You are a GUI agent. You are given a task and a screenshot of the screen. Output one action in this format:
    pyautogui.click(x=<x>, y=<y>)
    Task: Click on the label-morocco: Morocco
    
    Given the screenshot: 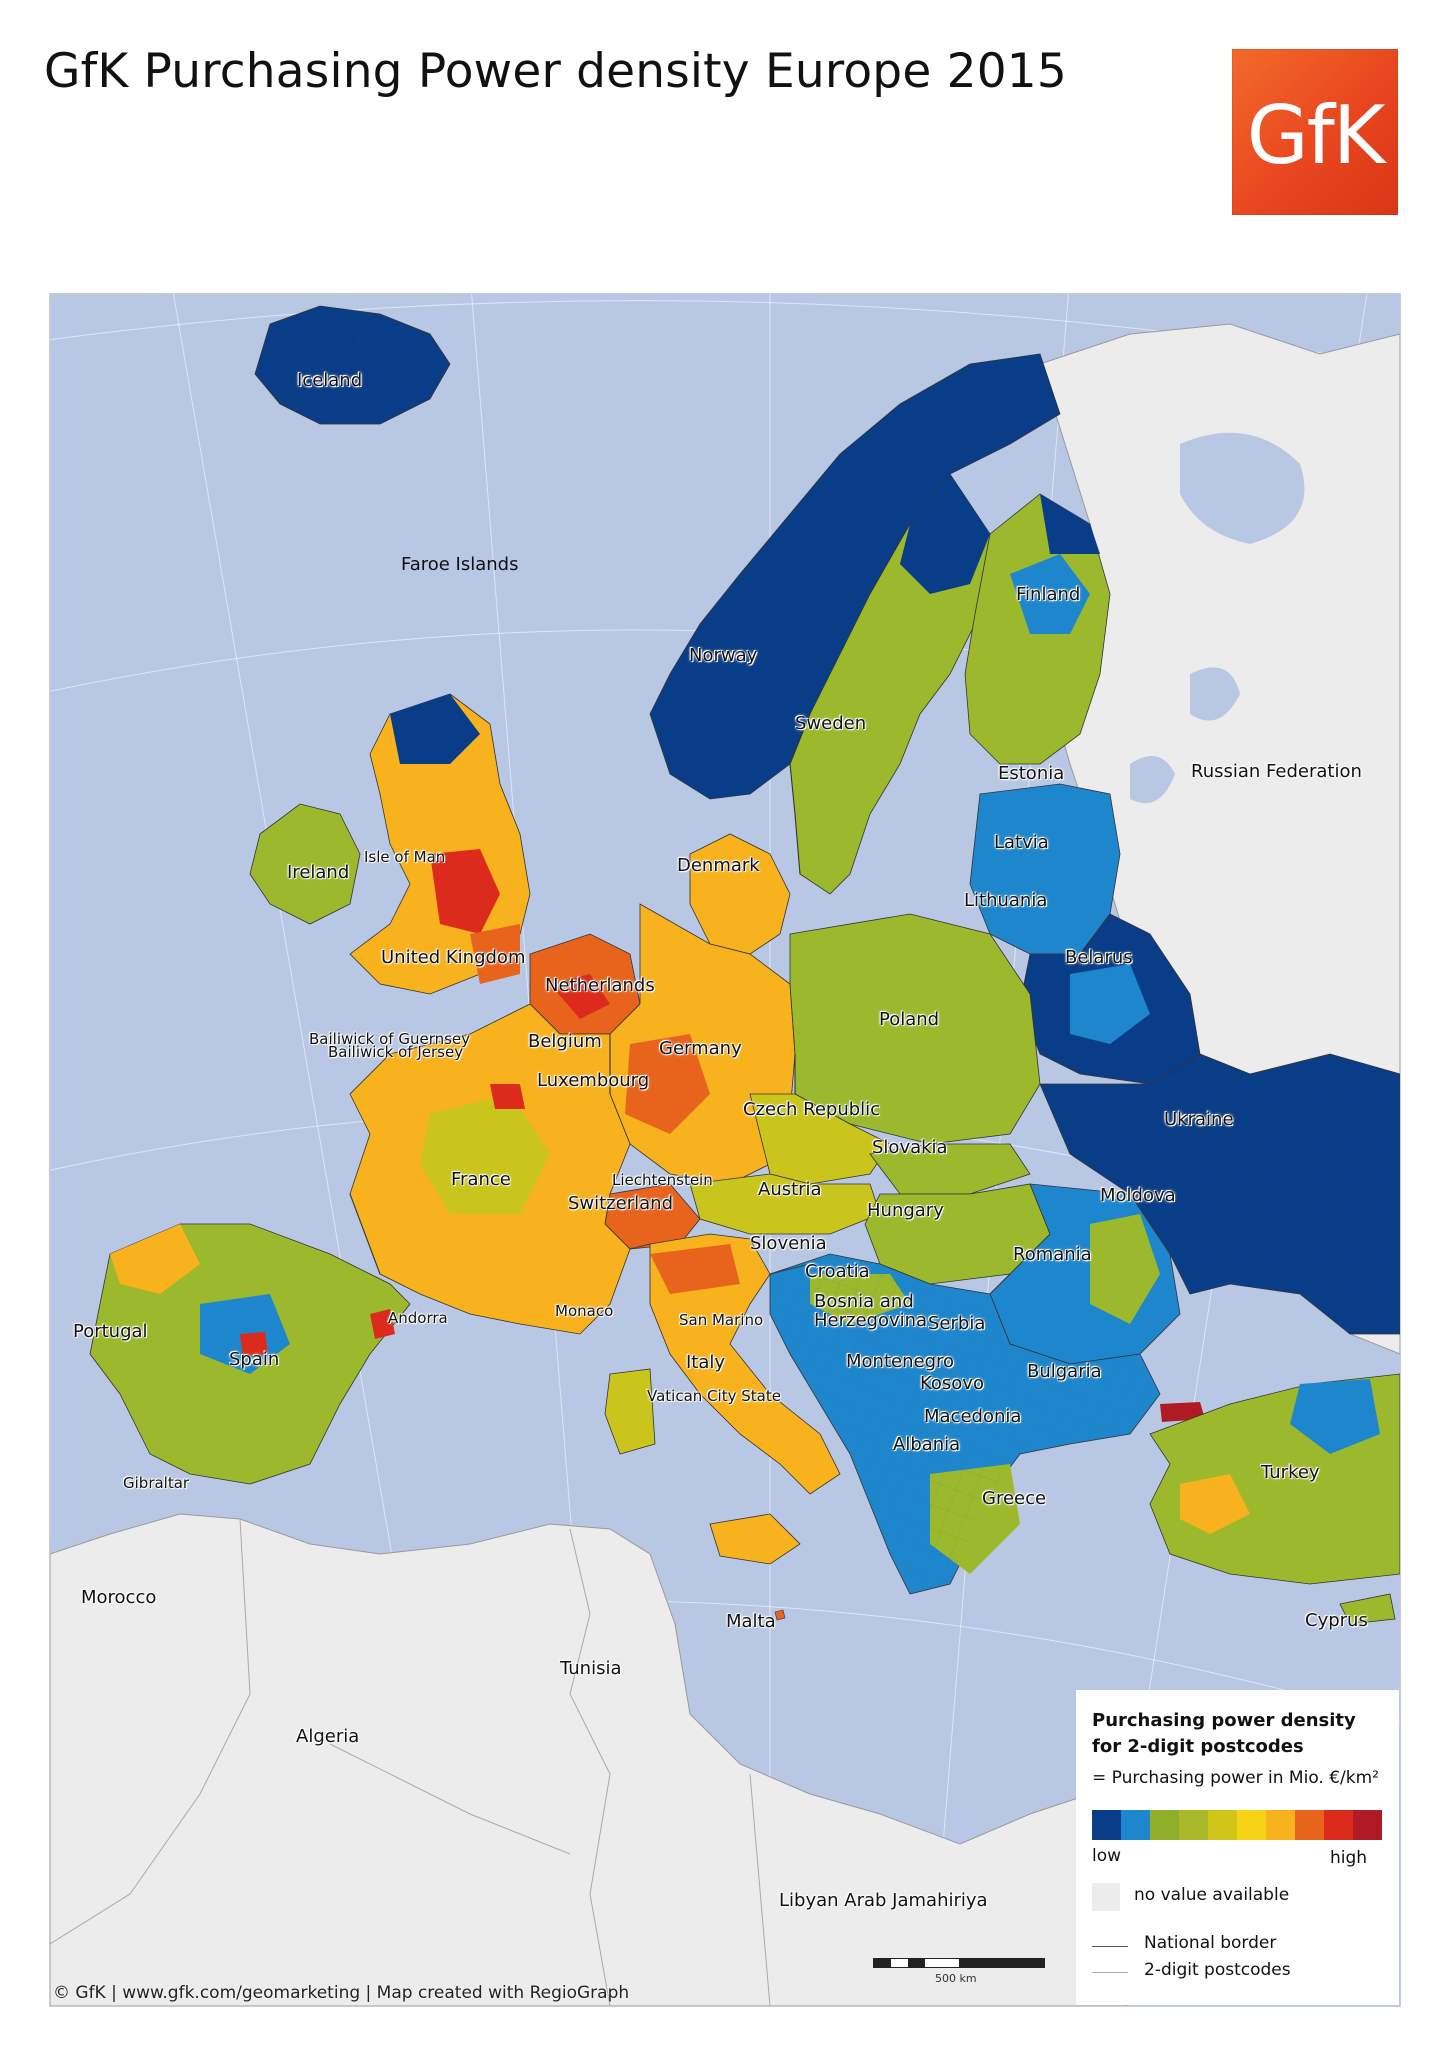 What is the action you would take?
    pyautogui.click(x=119, y=1597)
    